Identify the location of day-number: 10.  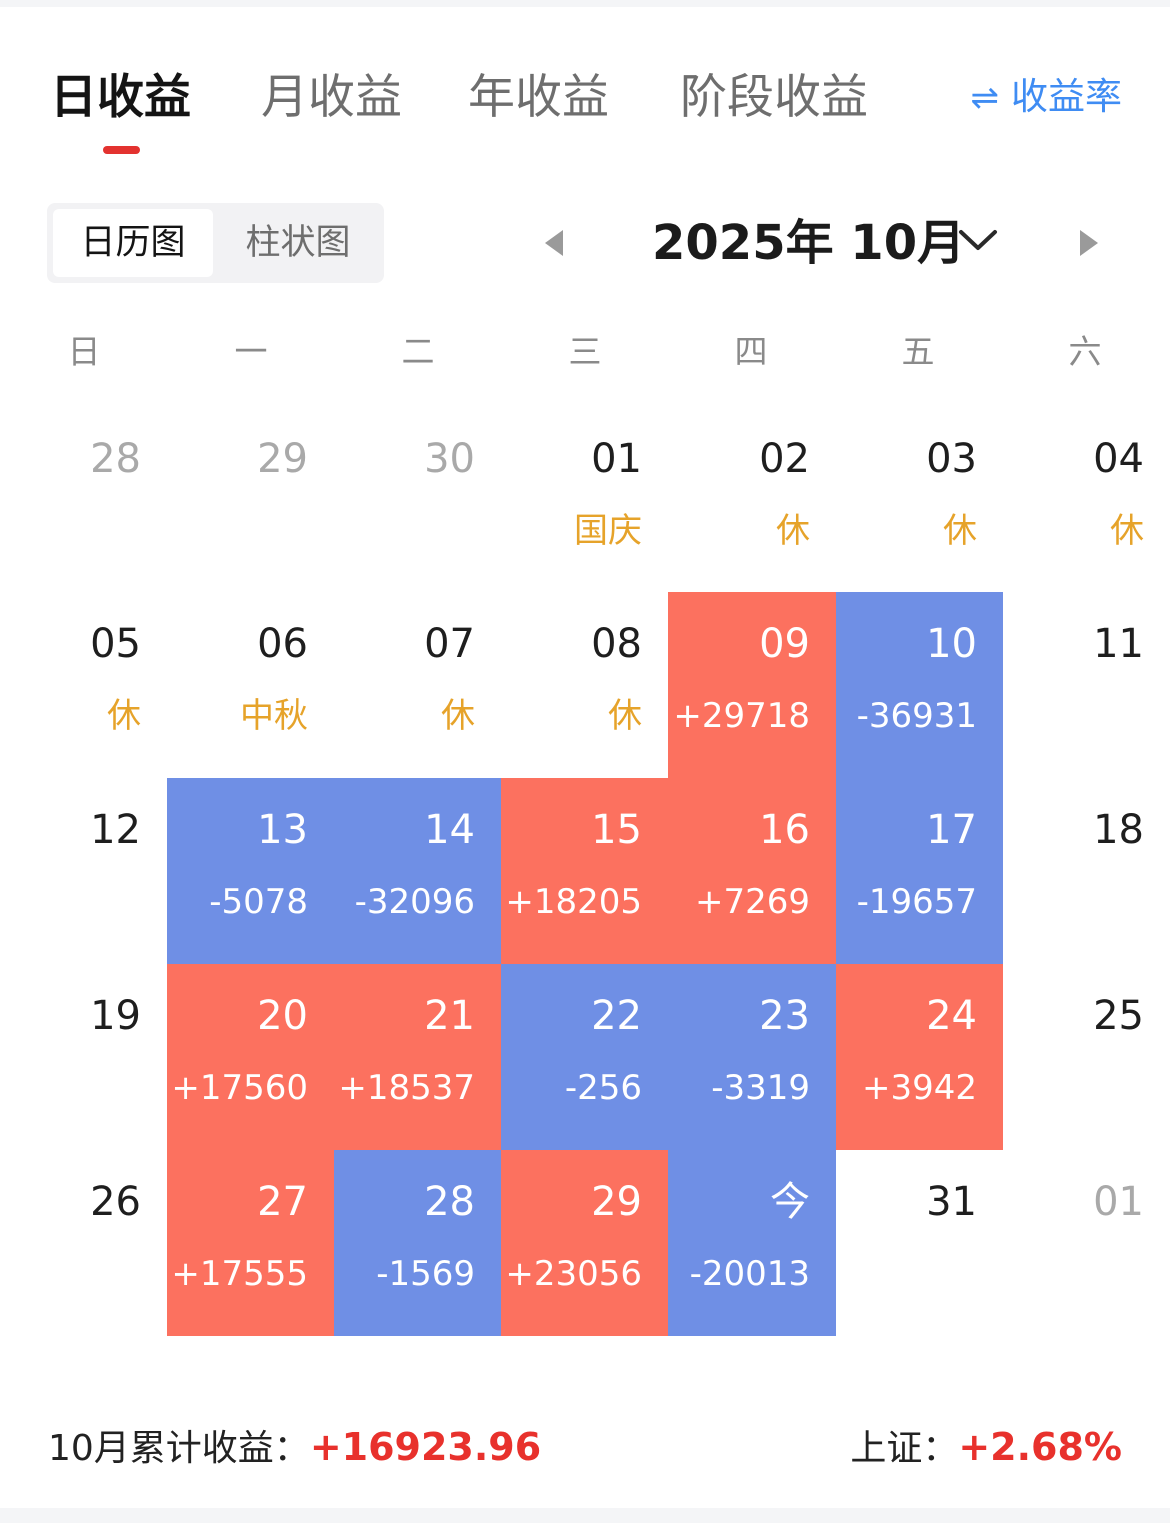
(951, 644).